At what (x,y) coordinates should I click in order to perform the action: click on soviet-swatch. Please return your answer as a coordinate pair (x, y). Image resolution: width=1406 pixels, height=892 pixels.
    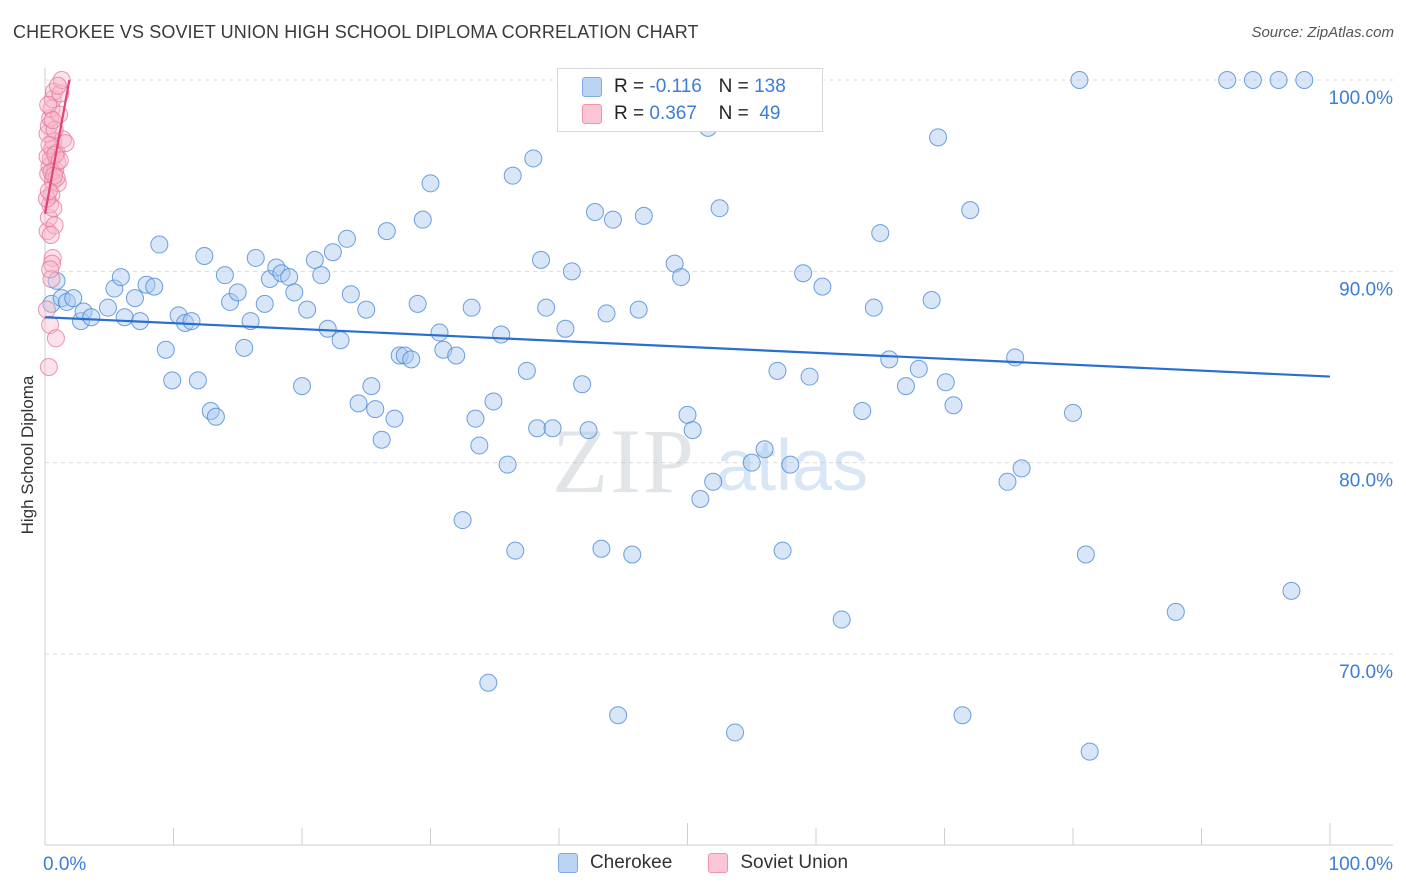
    Looking at the image, I should click on (592, 114).